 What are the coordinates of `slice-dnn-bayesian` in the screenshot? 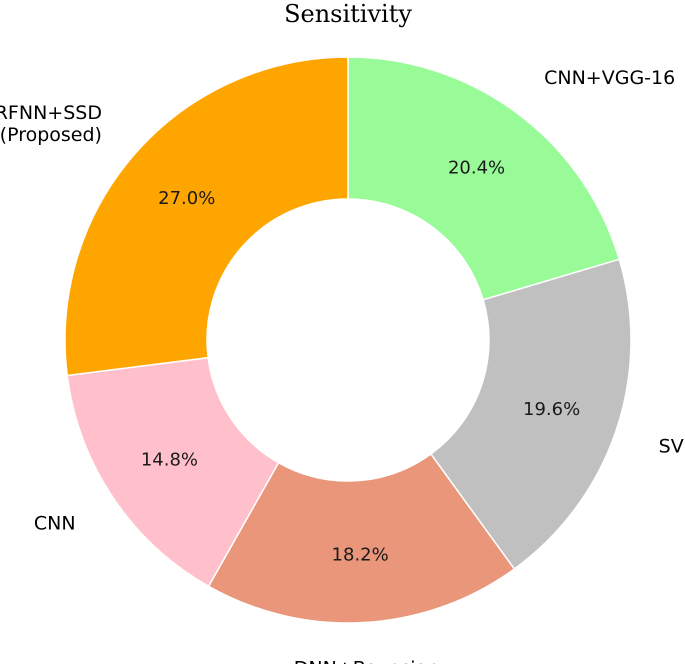 It's located at (361, 538).